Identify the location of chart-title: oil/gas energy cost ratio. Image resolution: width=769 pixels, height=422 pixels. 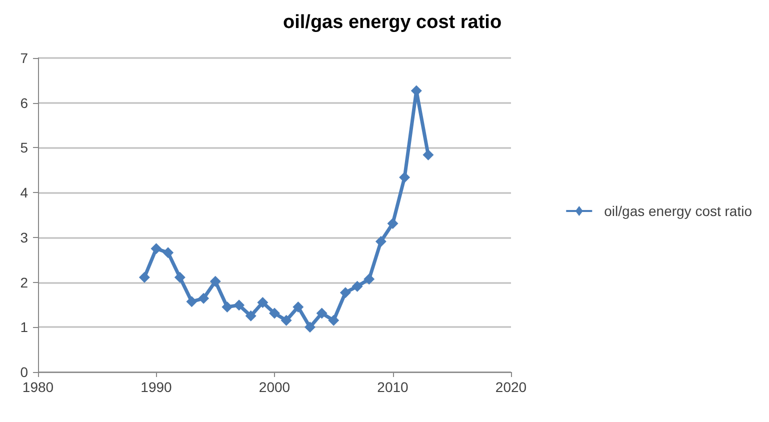
(392, 22).